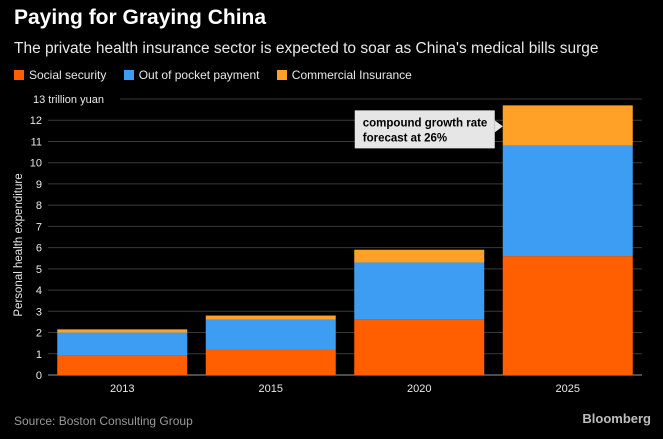 Image resolution: width=663 pixels, height=439 pixels. What do you see at coordinates (39, 227) in the screenshot?
I see `y-tick-7: 7` at bounding box center [39, 227].